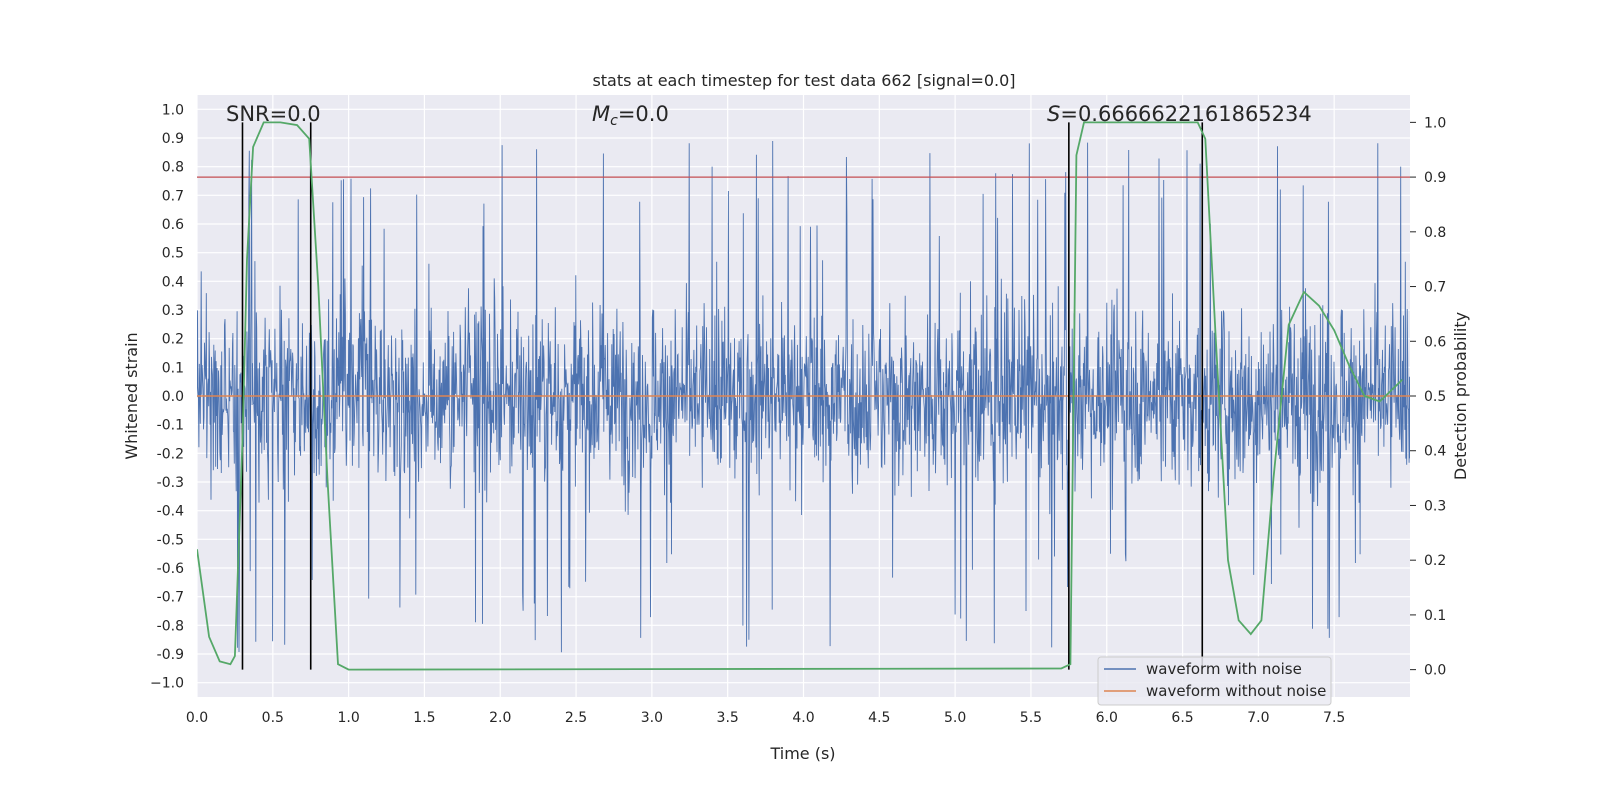  What do you see at coordinates (1031, 718) in the screenshot?
I see `x-tick-label: 5.5` at bounding box center [1031, 718].